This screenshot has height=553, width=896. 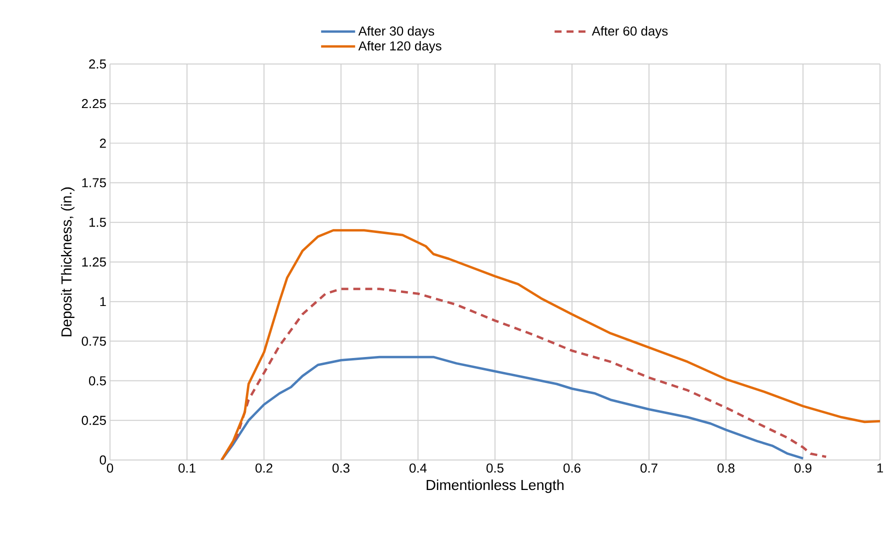 What do you see at coordinates (94, 183) in the screenshot?
I see `y-tick-label: 1.75` at bounding box center [94, 183].